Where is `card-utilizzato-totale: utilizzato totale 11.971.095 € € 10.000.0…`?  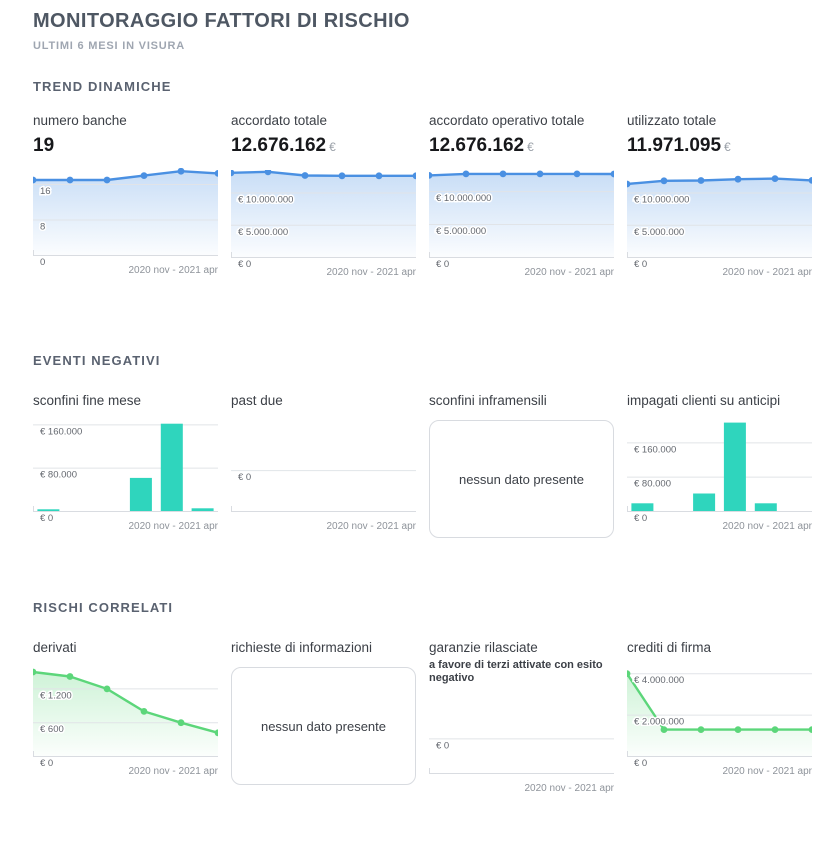 card-utilizzato-totale: utilizzato totale 11.971.095 € € 10.000.0… is located at coordinates (719, 195).